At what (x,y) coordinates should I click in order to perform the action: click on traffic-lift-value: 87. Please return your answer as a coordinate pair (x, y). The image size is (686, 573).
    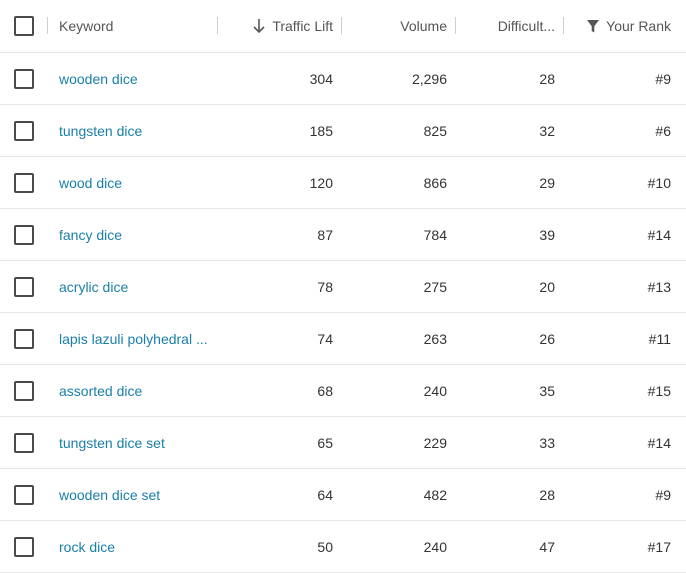
    Looking at the image, I should click on (325, 234).